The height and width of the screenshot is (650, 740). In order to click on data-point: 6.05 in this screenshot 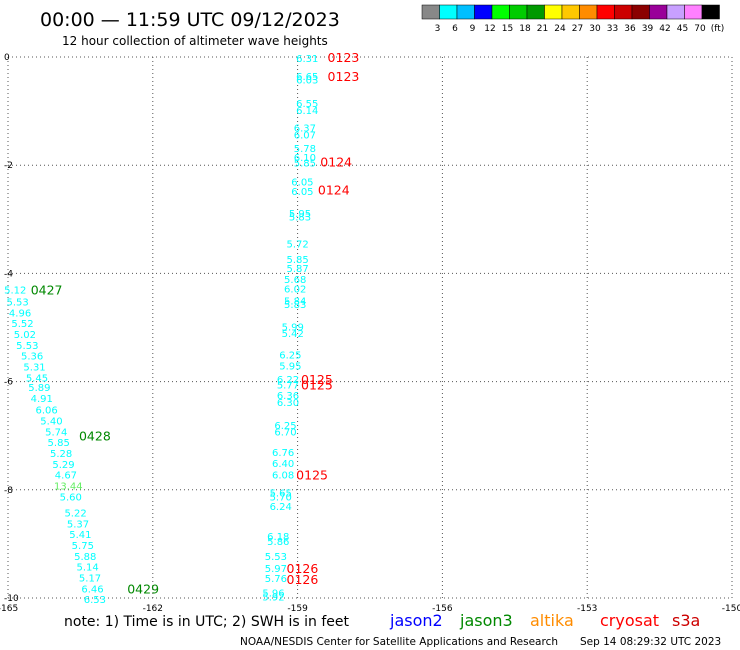, I will do `click(302, 192)`.